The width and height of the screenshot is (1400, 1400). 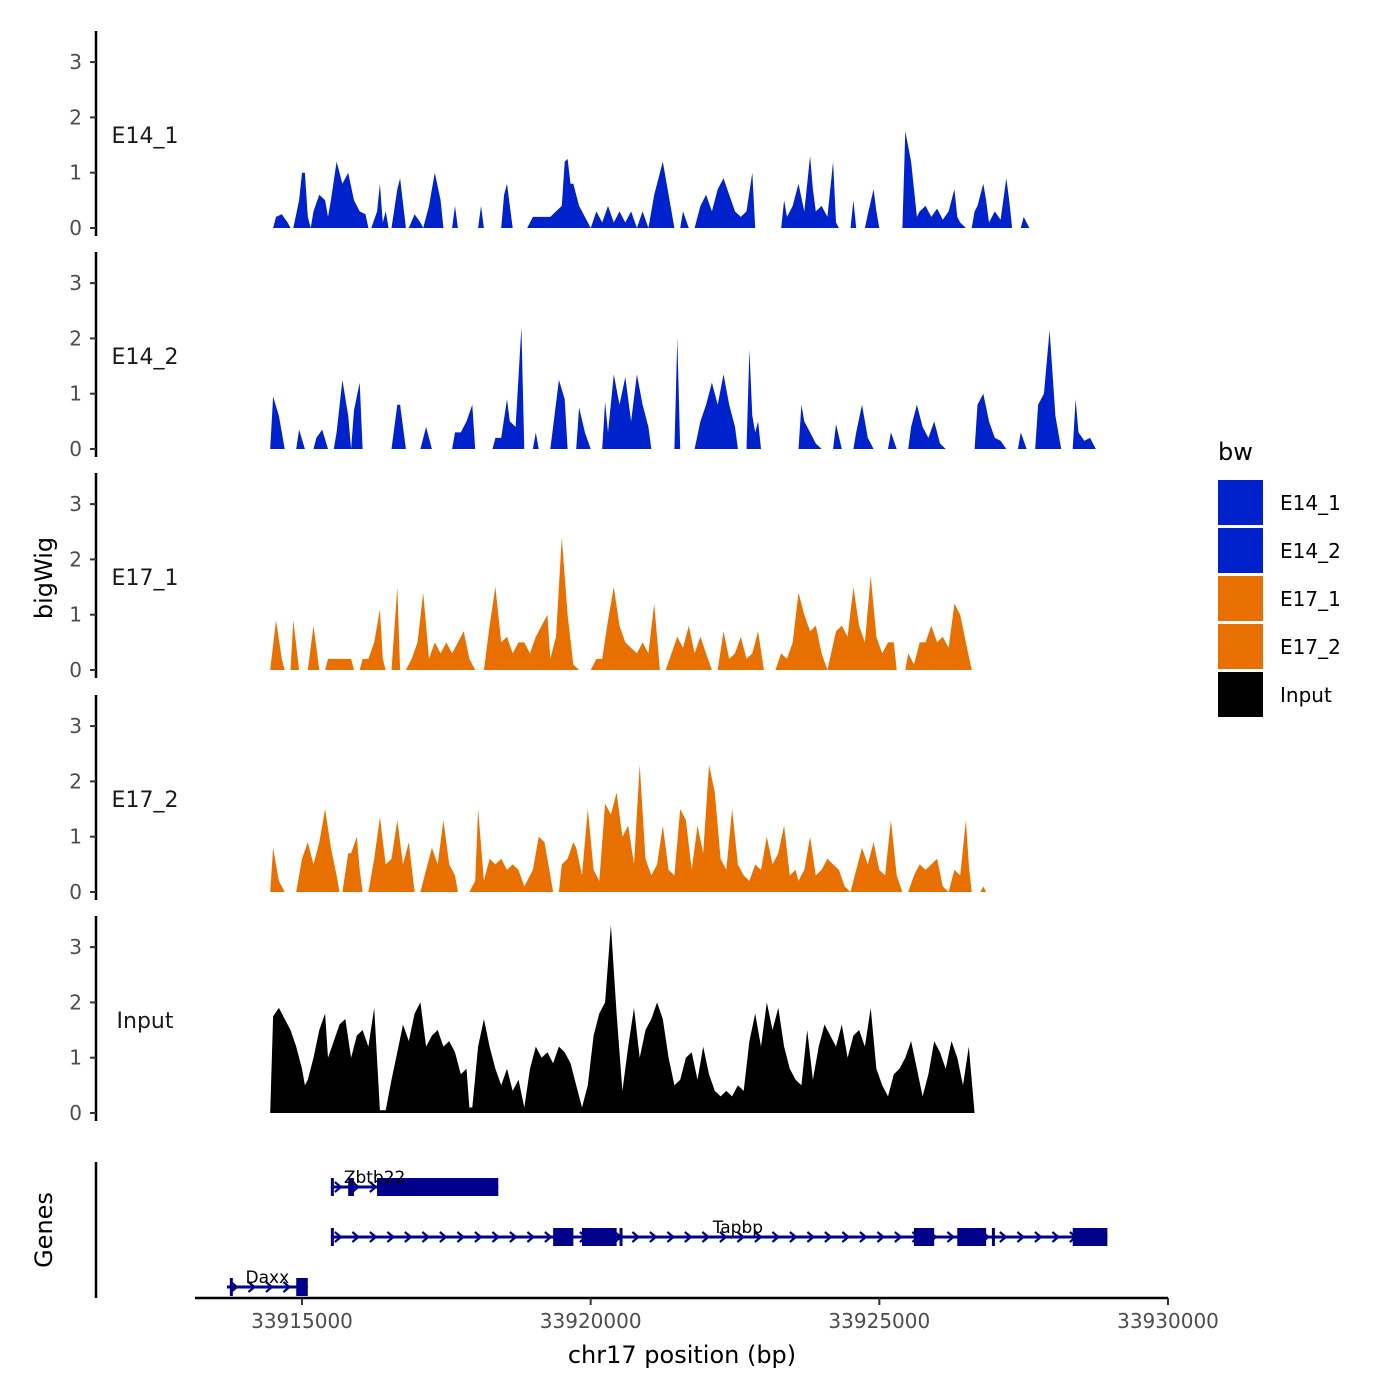 What do you see at coordinates (145, 357) in the screenshot?
I see `track-label: E14_2` at bounding box center [145, 357].